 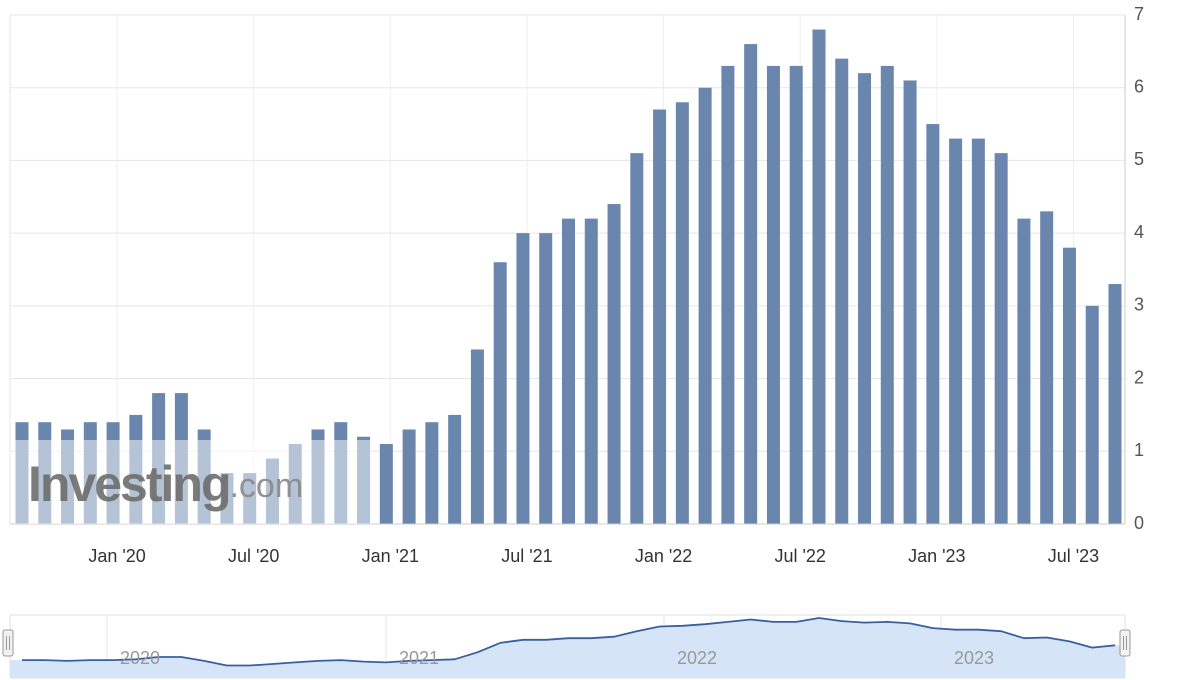 I want to click on y-tick-label: 3, so click(x=1139, y=305).